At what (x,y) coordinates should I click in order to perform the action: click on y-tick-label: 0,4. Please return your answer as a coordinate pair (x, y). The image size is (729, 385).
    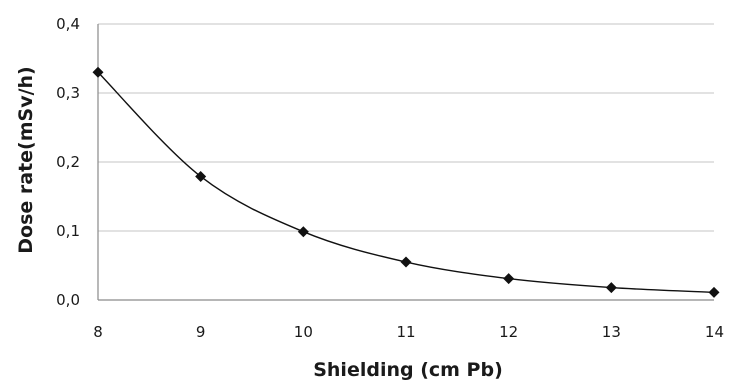
    Looking at the image, I should click on (68, 24).